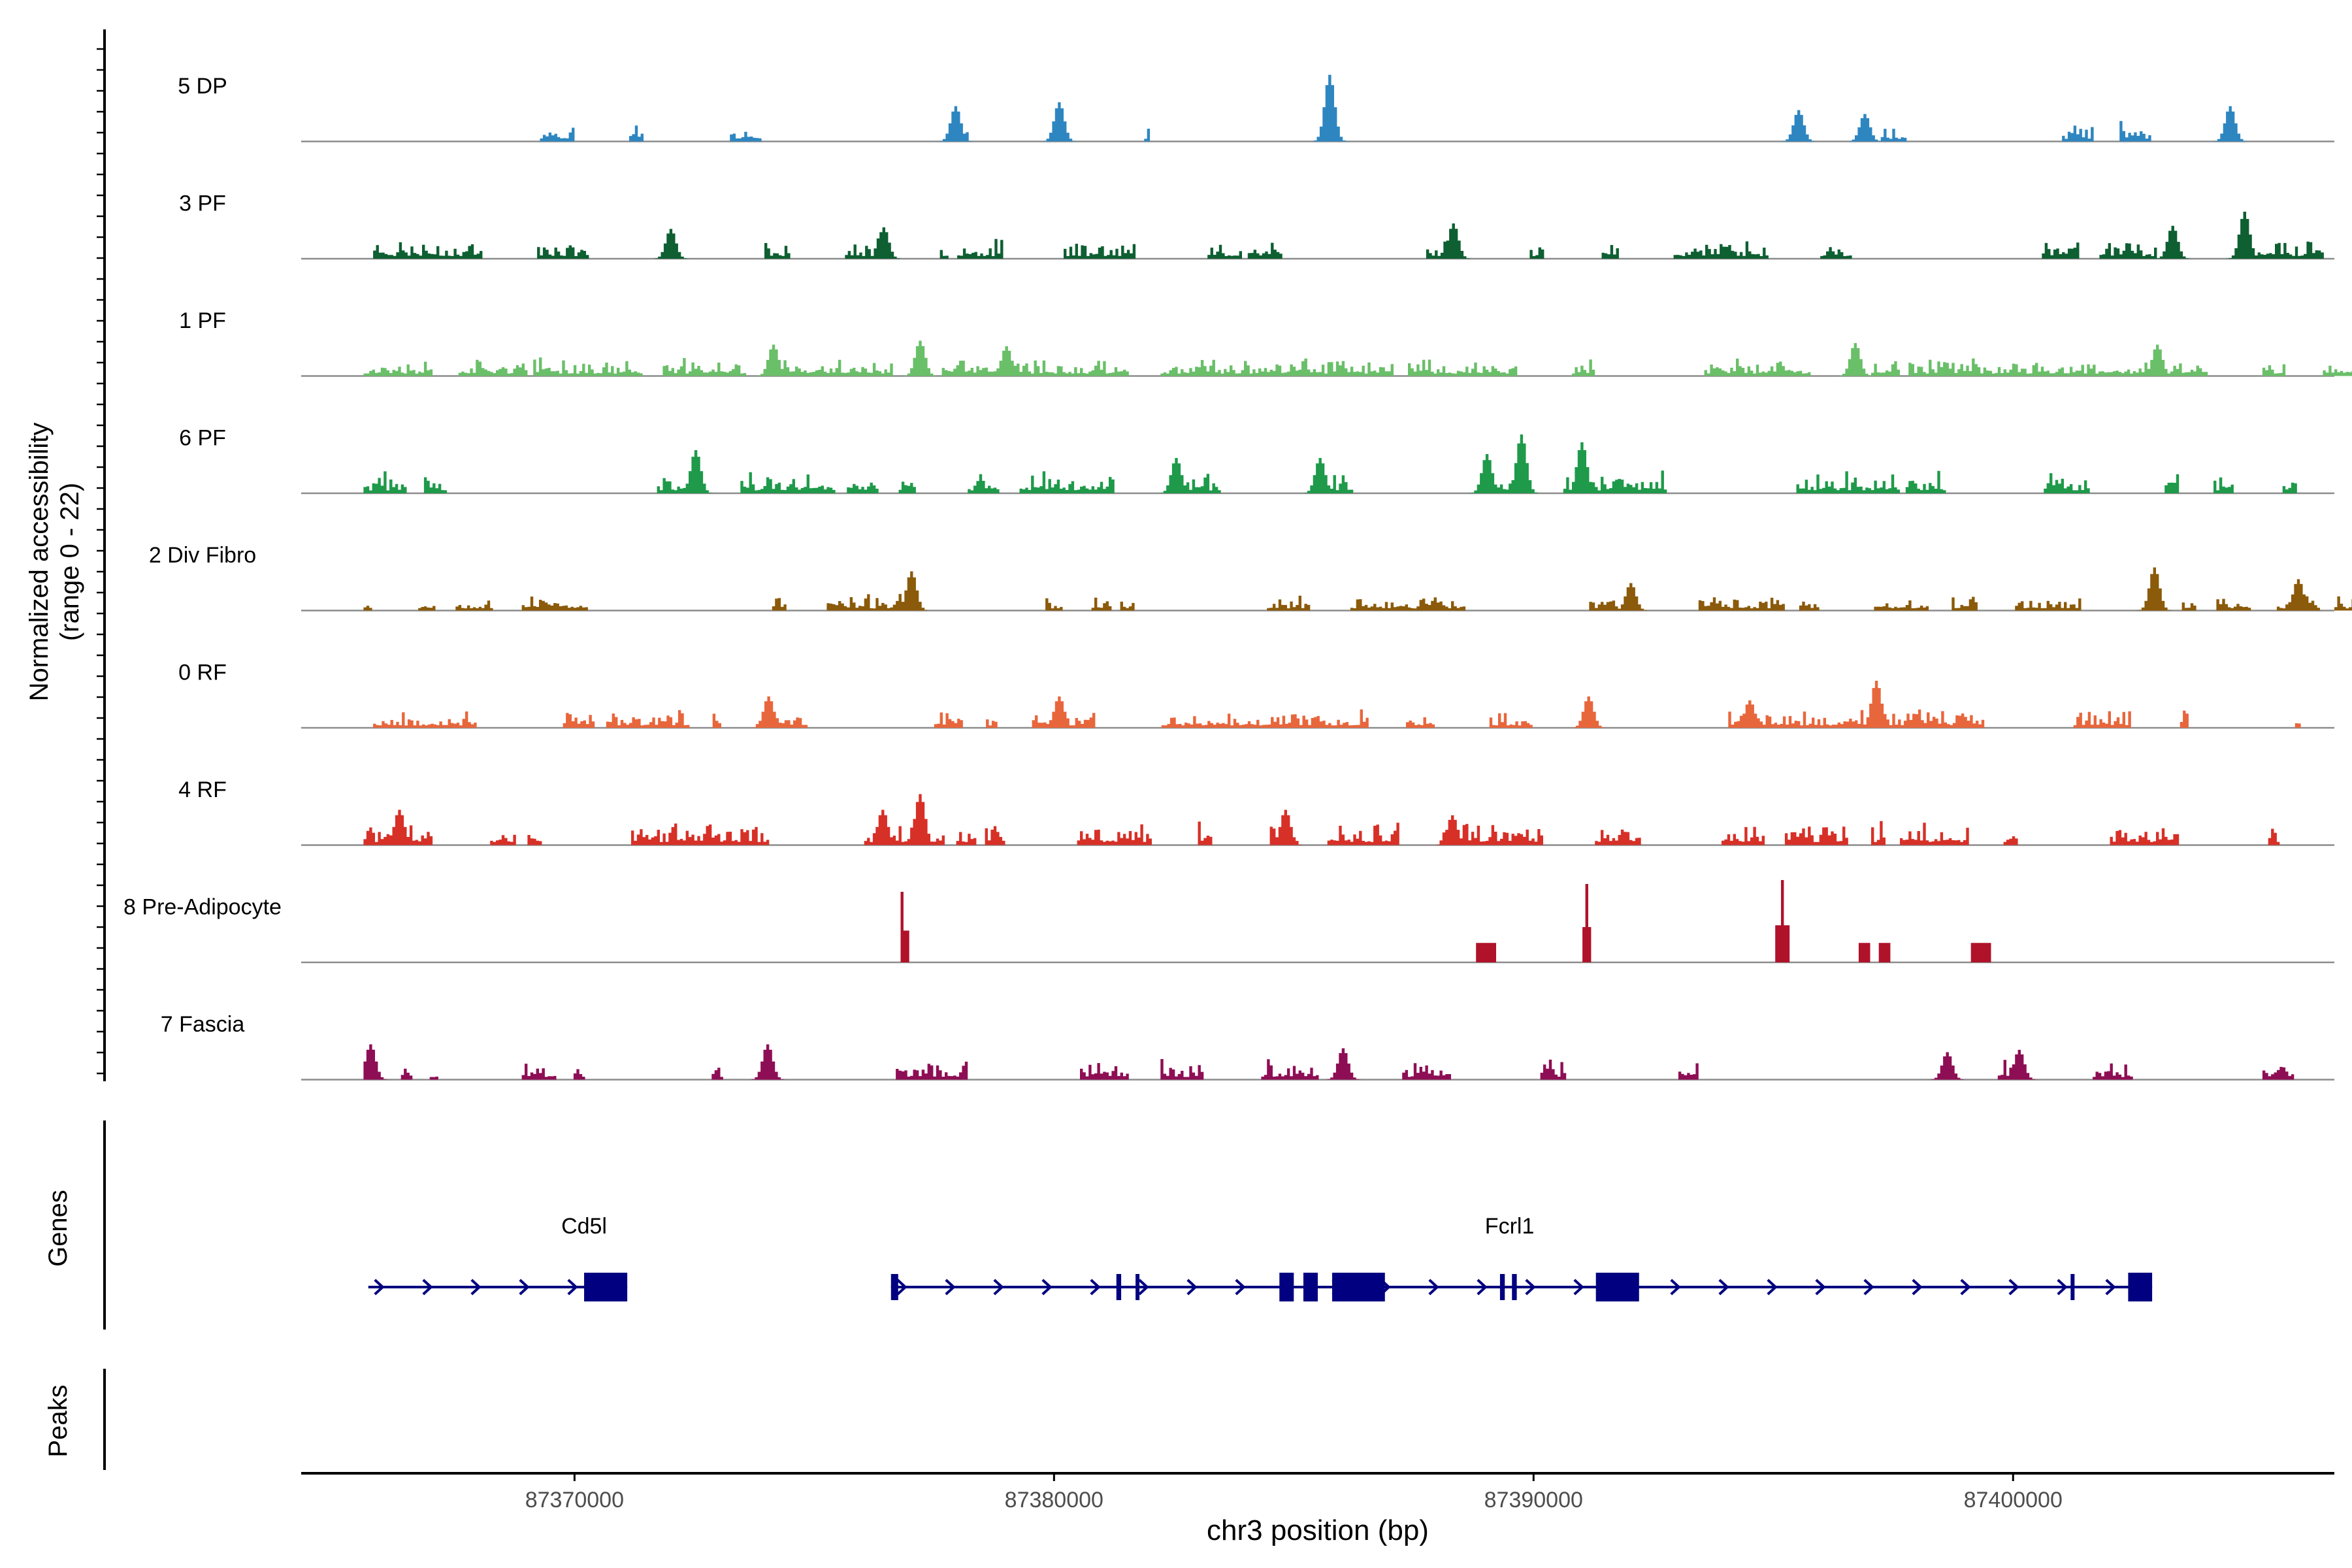 The image size is (2352, 1568). Describe the element at coordinates (1533, 1500) in the screenshot. I see `x-tick-label: 87390000` at that location.